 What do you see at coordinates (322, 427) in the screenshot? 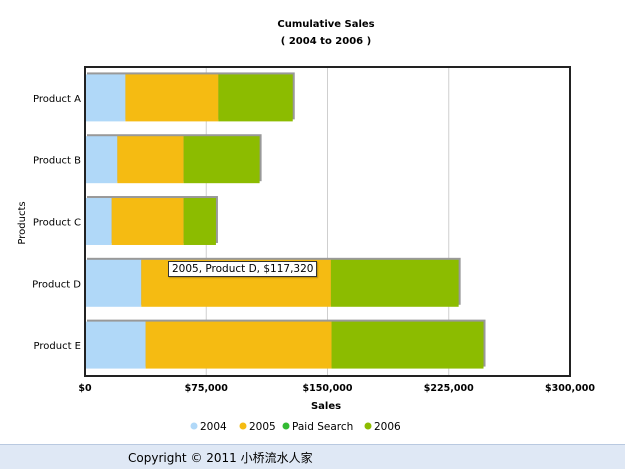
I see `legend-label: Paid Search` at bounding box center [322, 427].